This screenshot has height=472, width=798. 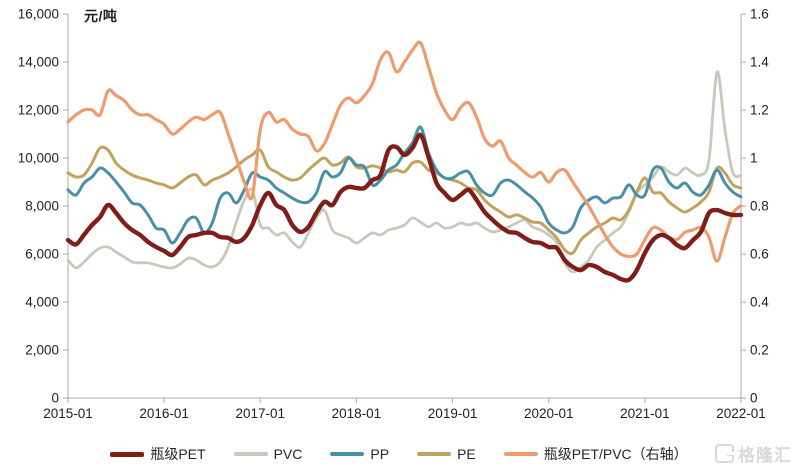 What do you see at coordinates (178, 454) in the screenshot?
I see `legend-label: 瓶级PET` at bounding box center [178, 454].